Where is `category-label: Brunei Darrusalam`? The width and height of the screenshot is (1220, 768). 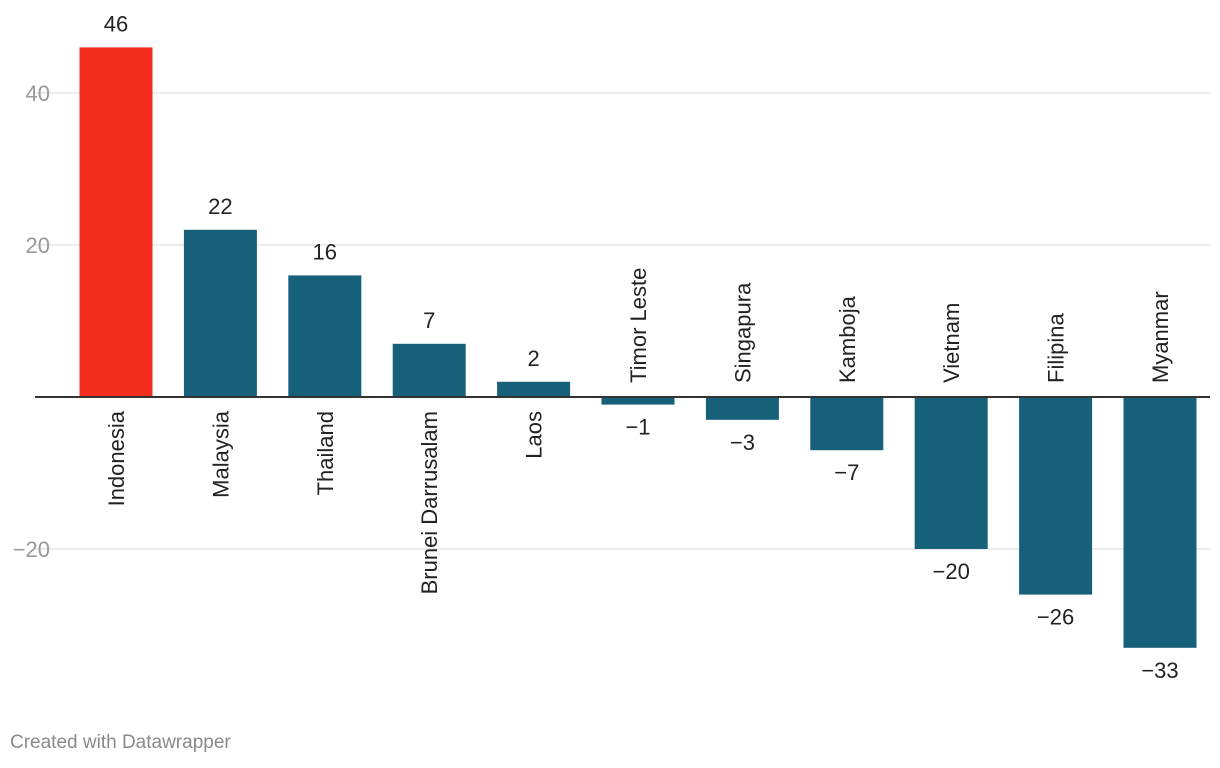
category-label: Brunei Darrusalam is located at coordinates (429, 502).